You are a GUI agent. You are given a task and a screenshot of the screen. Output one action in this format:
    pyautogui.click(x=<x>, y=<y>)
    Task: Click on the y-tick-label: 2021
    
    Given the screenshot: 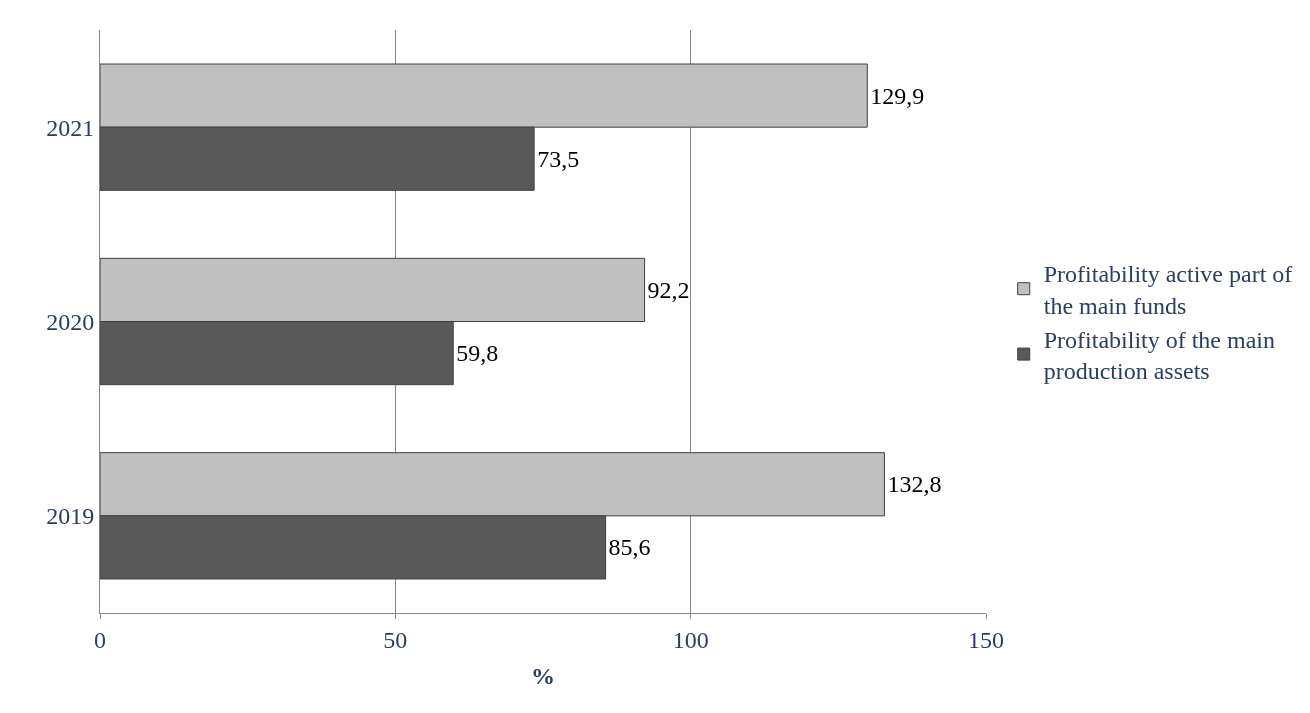 What is the action you would take?
    pyautogui.click(x=70, y=127)
    